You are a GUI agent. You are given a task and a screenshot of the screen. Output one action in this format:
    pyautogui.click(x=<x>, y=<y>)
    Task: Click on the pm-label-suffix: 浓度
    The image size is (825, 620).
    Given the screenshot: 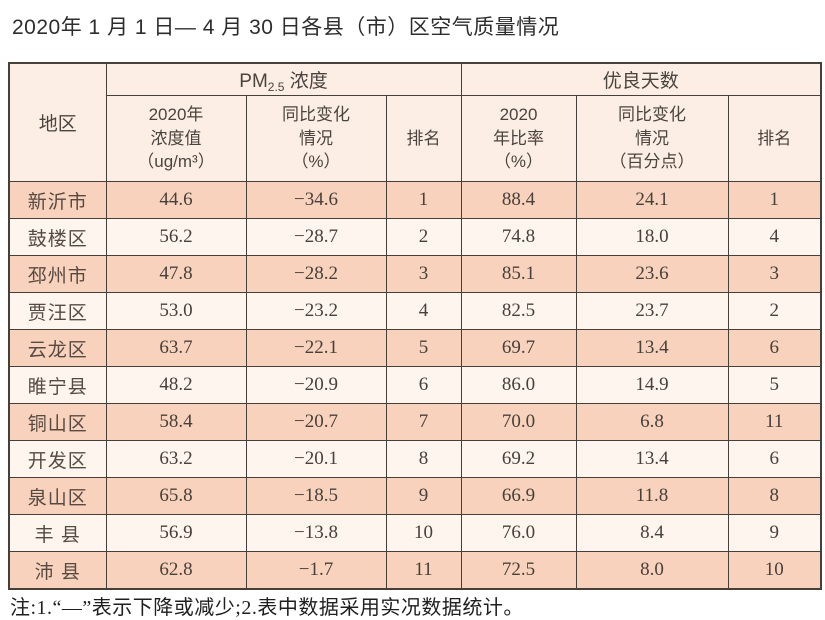 What is the action you would take?
    pyautogui.click(x=306, y=81)
    